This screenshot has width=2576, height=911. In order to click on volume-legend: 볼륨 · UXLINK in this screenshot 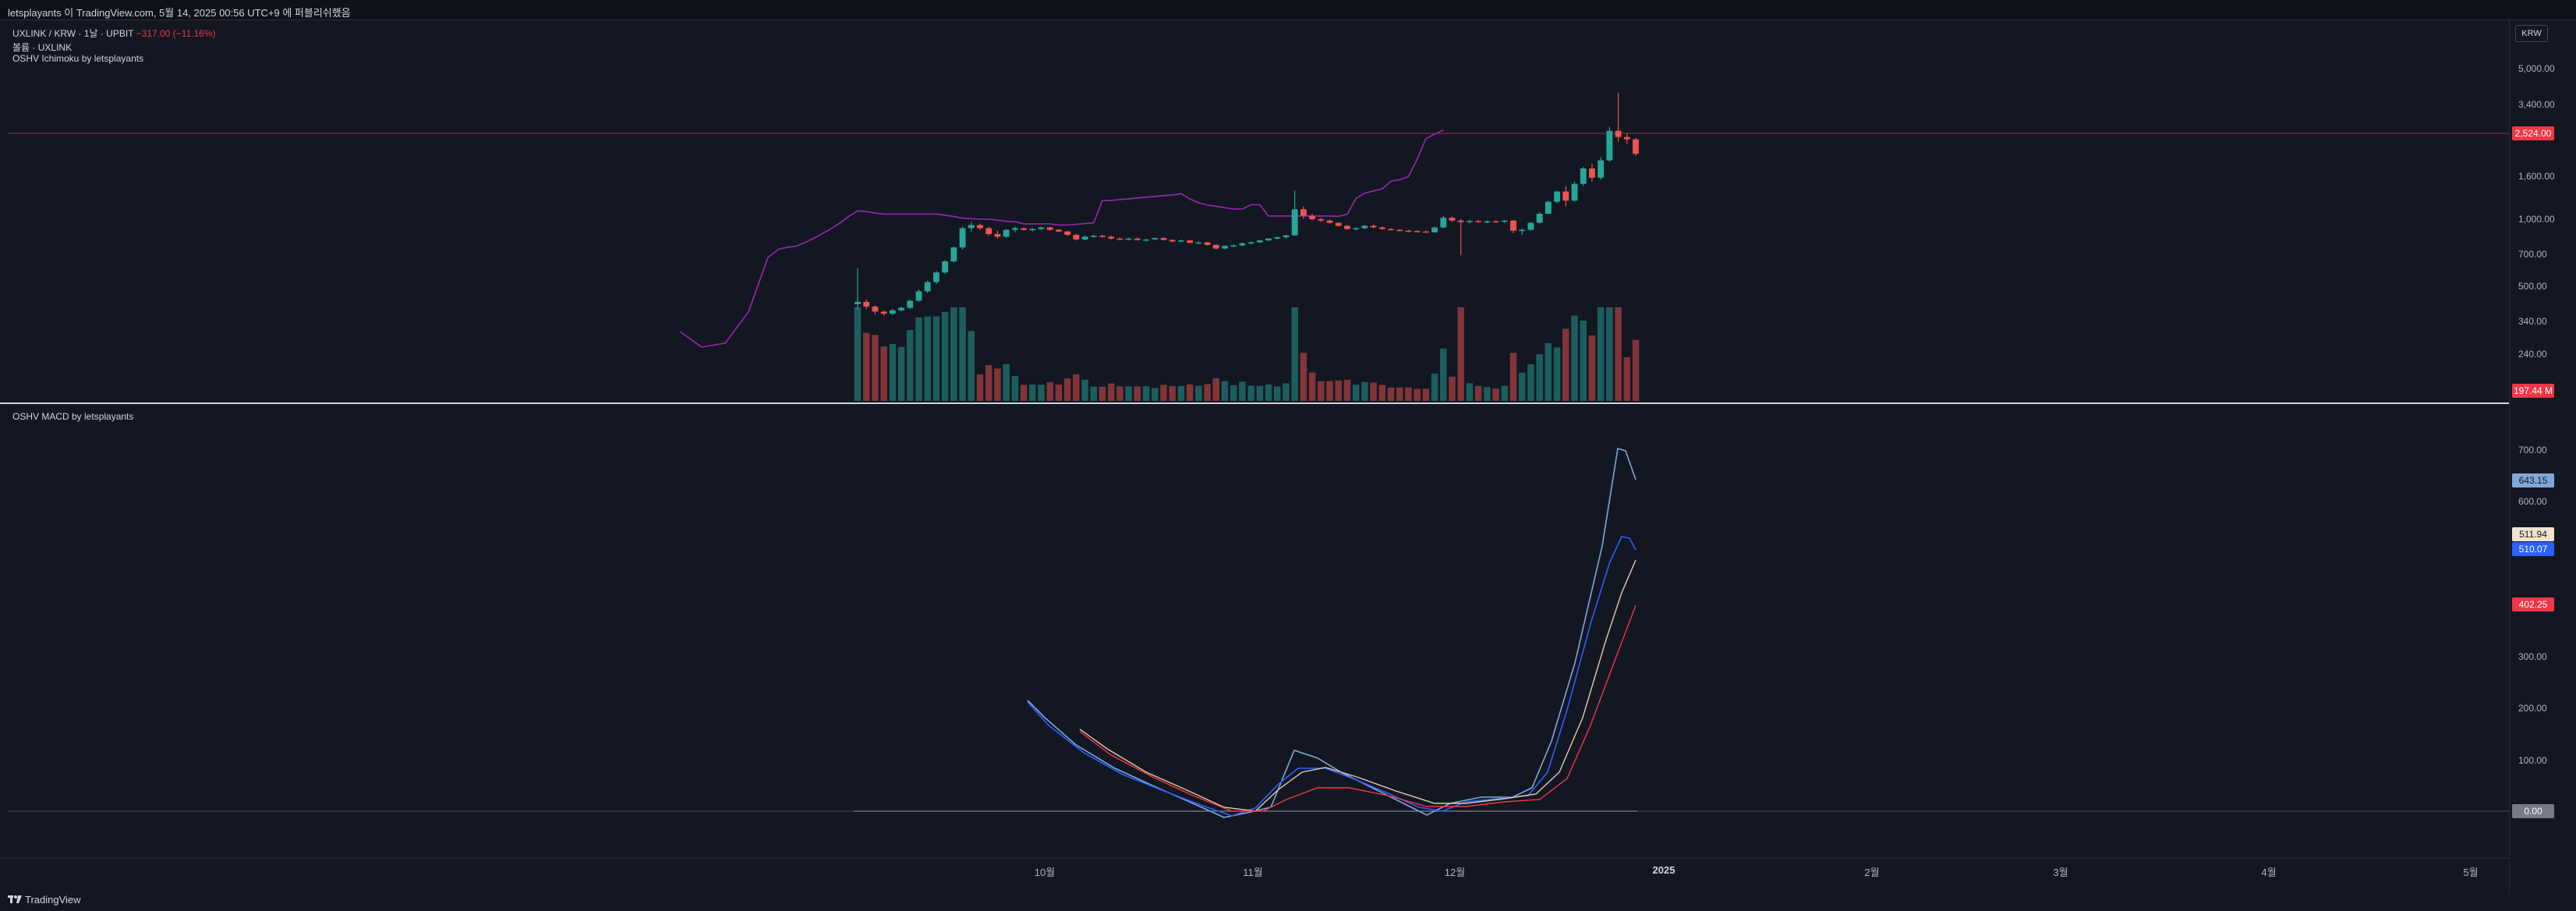, I will do `click(42, 47)`.